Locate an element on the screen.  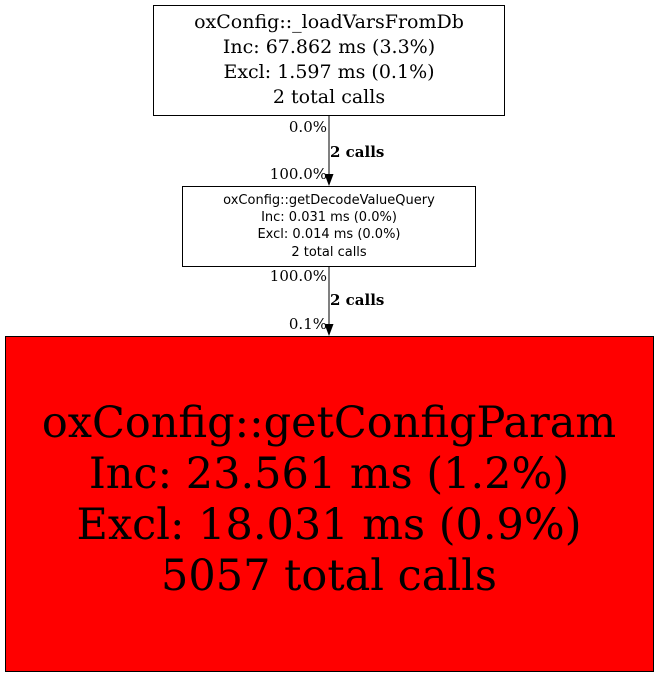
edge-tail-label: 0.0% is located at coordinates (308, 127).